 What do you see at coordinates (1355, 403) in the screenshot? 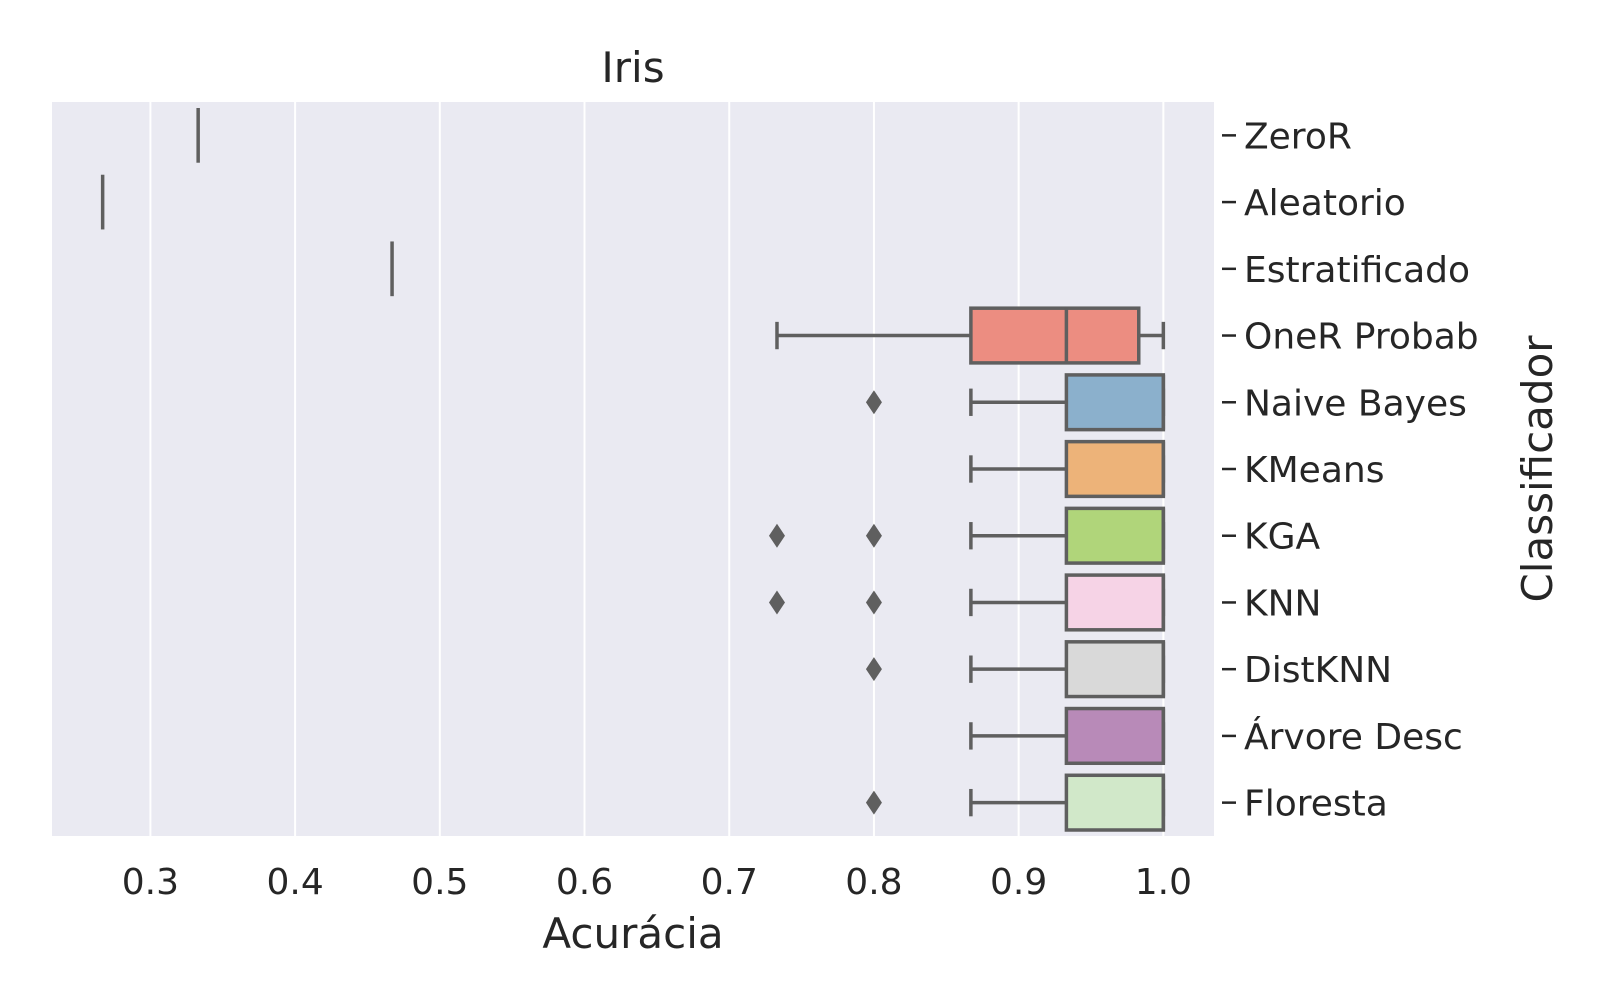
I see `y-tick-label: Naive Bayes` at bounding box center [1355, 403].